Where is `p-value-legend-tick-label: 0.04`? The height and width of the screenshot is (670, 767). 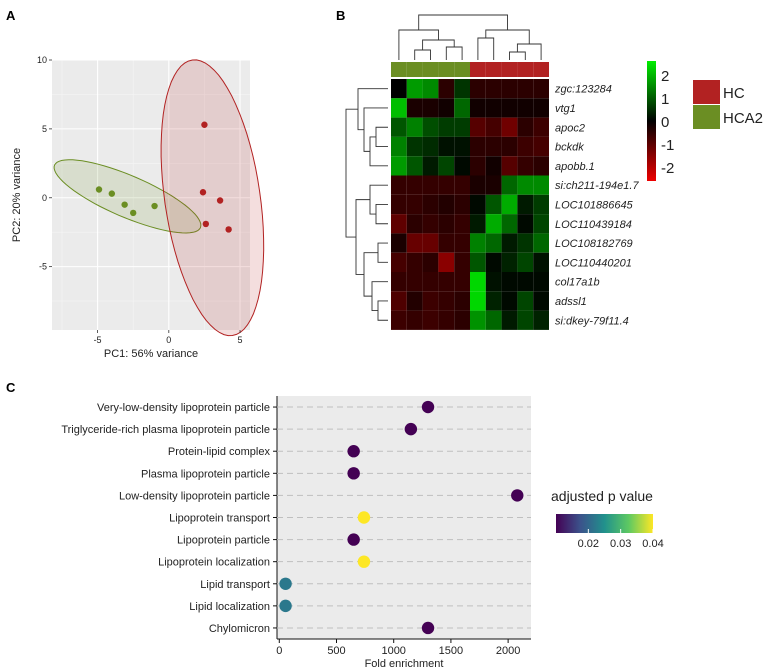
p-value-legend-tick-label: 0.04 is located at coordinates (652, 544).